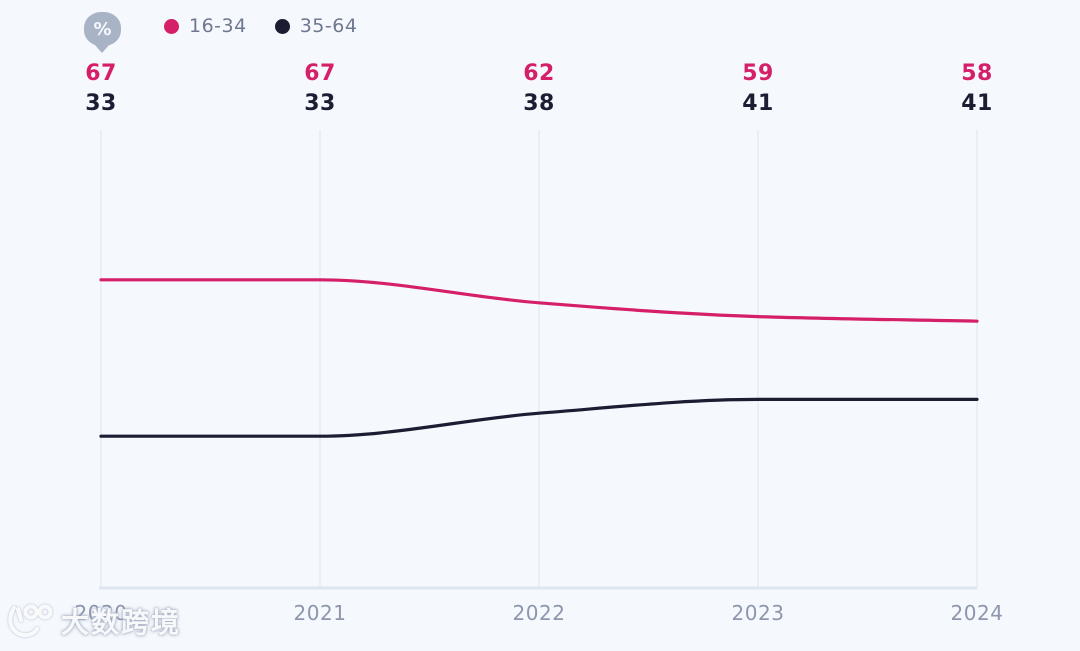  Describe the element at coordinates (101, 103) in the screenshot. I see `value-label-35-64-2020: 33` at that location.